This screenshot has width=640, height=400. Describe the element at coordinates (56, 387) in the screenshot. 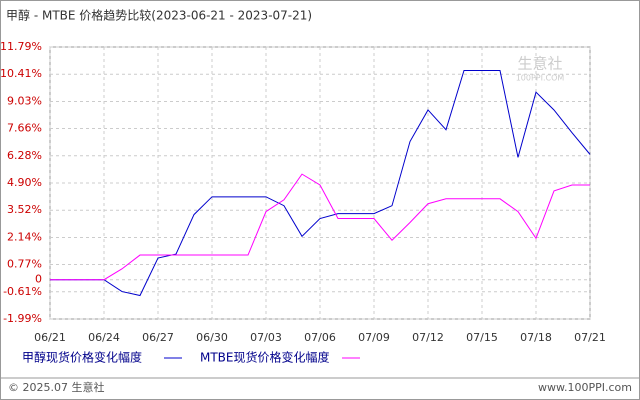

I see `footer-left: © 2025.07 生意社` at that location.